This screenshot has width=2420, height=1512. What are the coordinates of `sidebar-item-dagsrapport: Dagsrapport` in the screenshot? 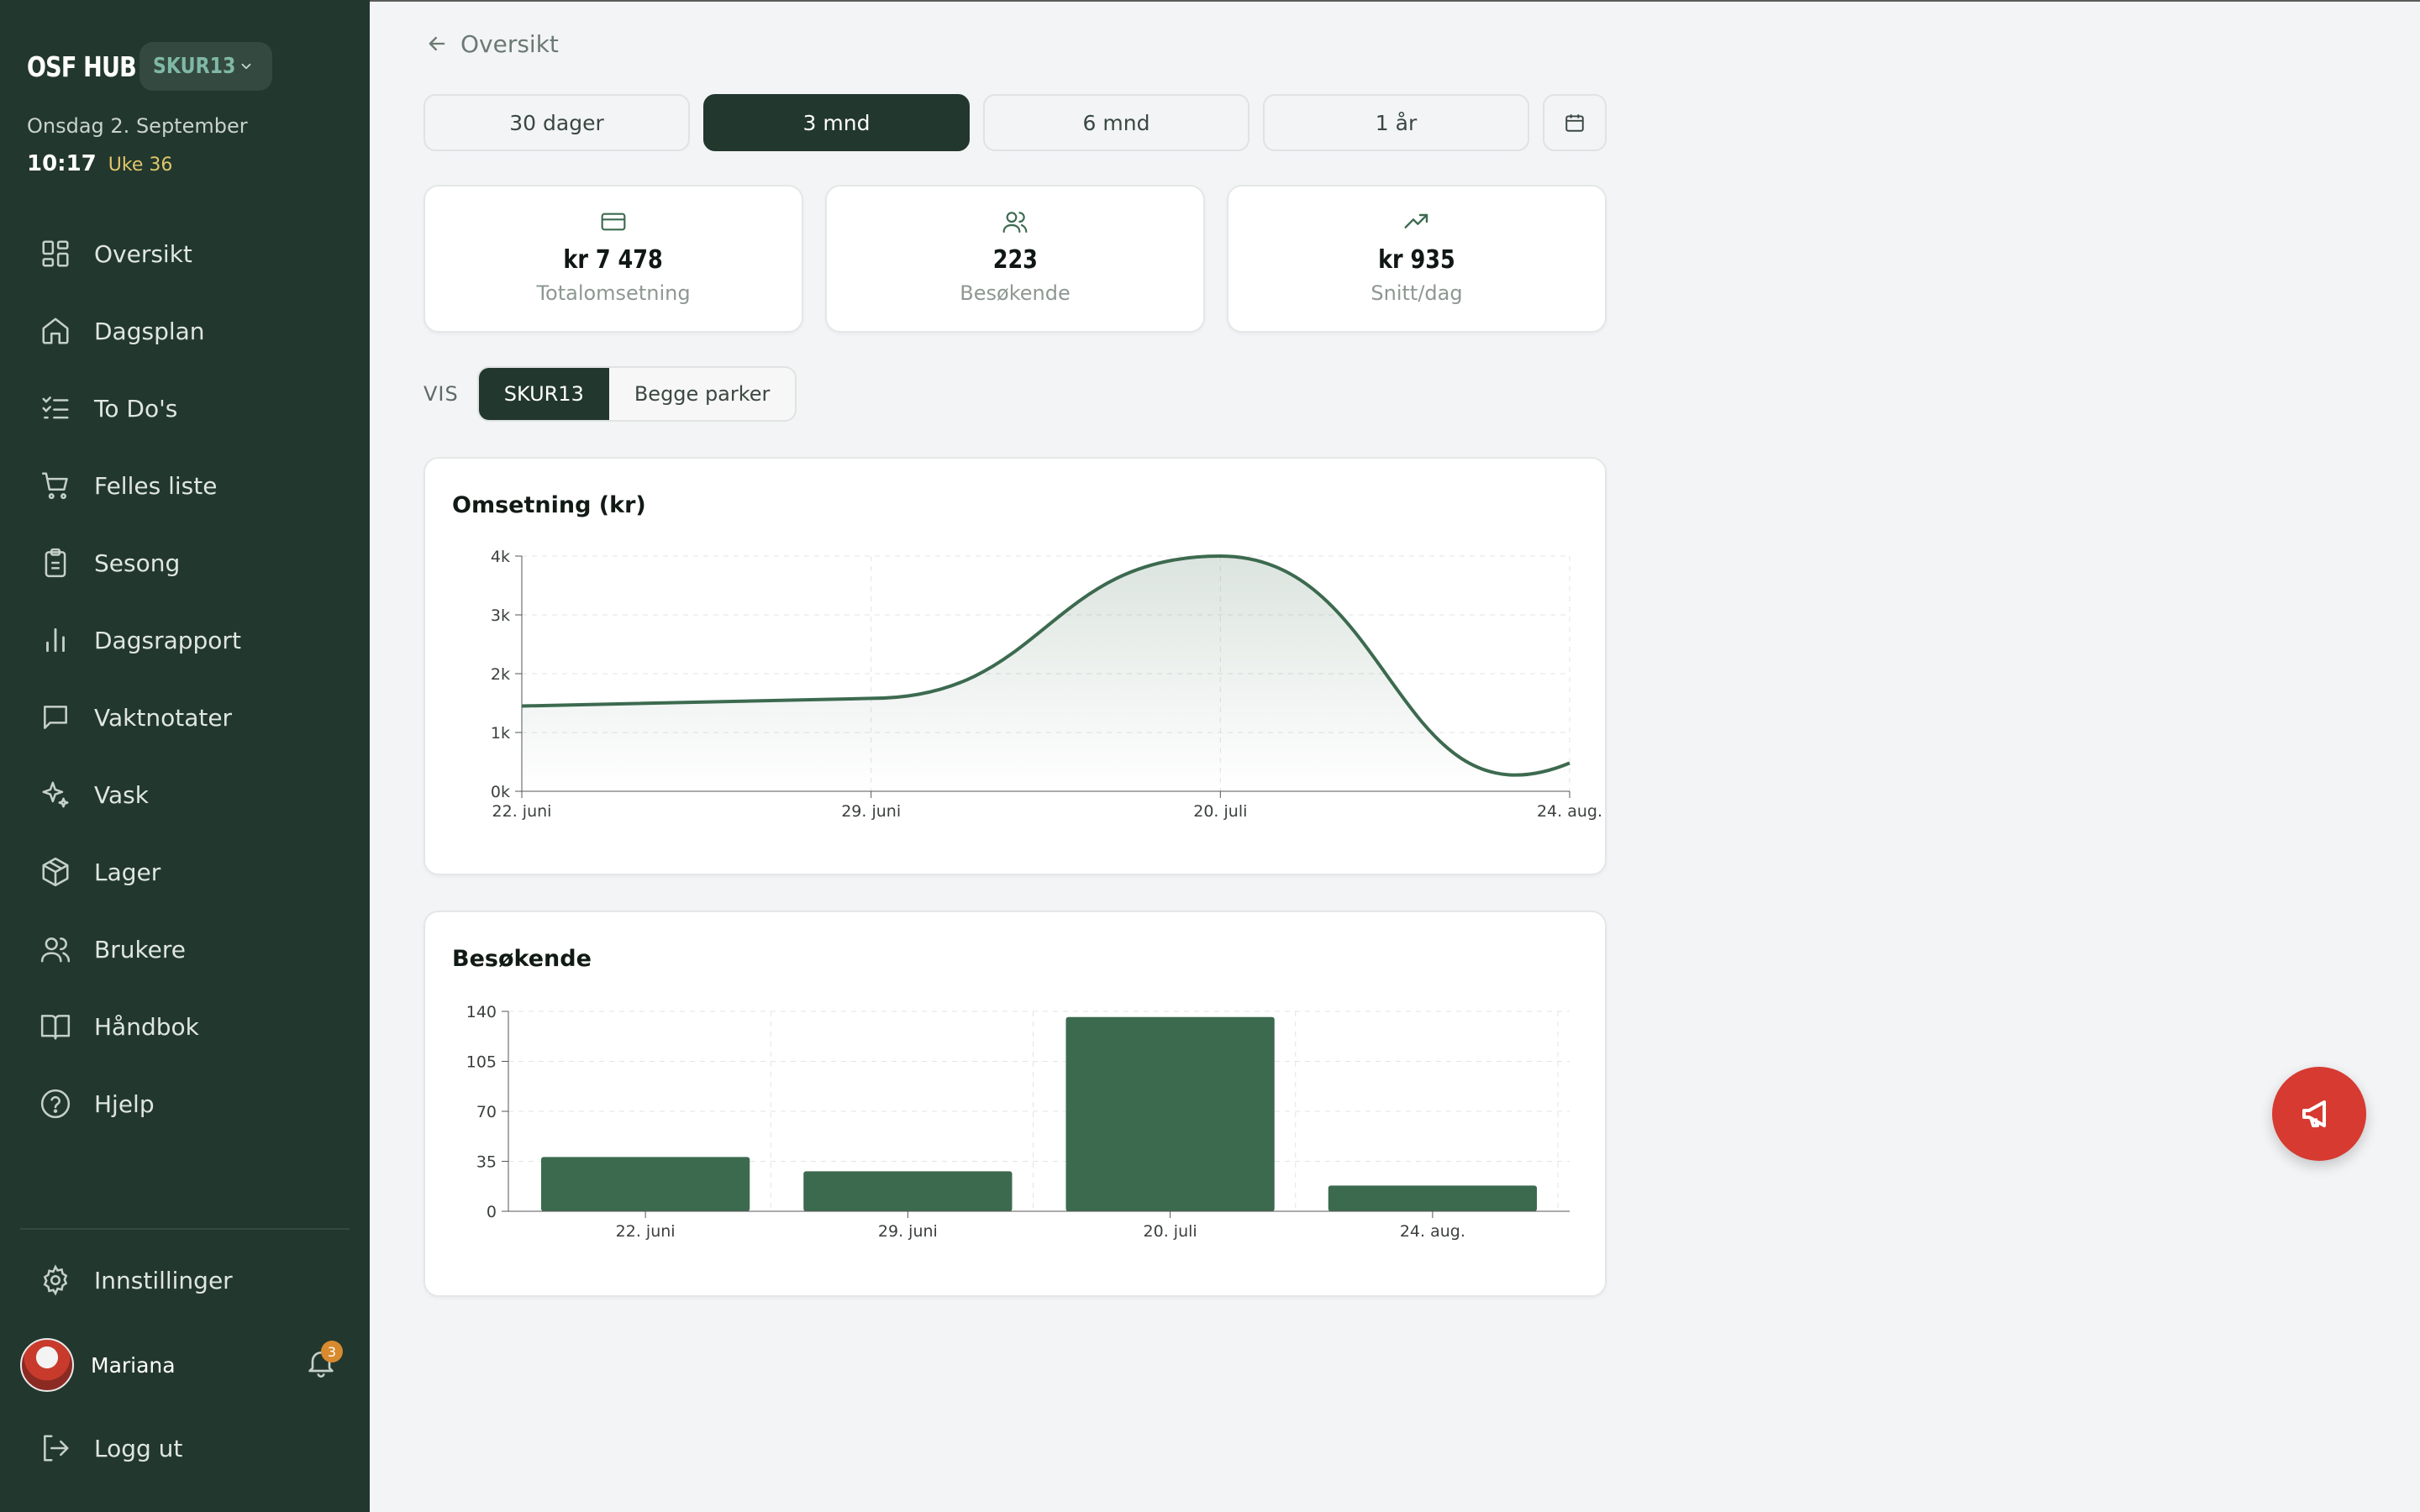 It's located at (185, 640).